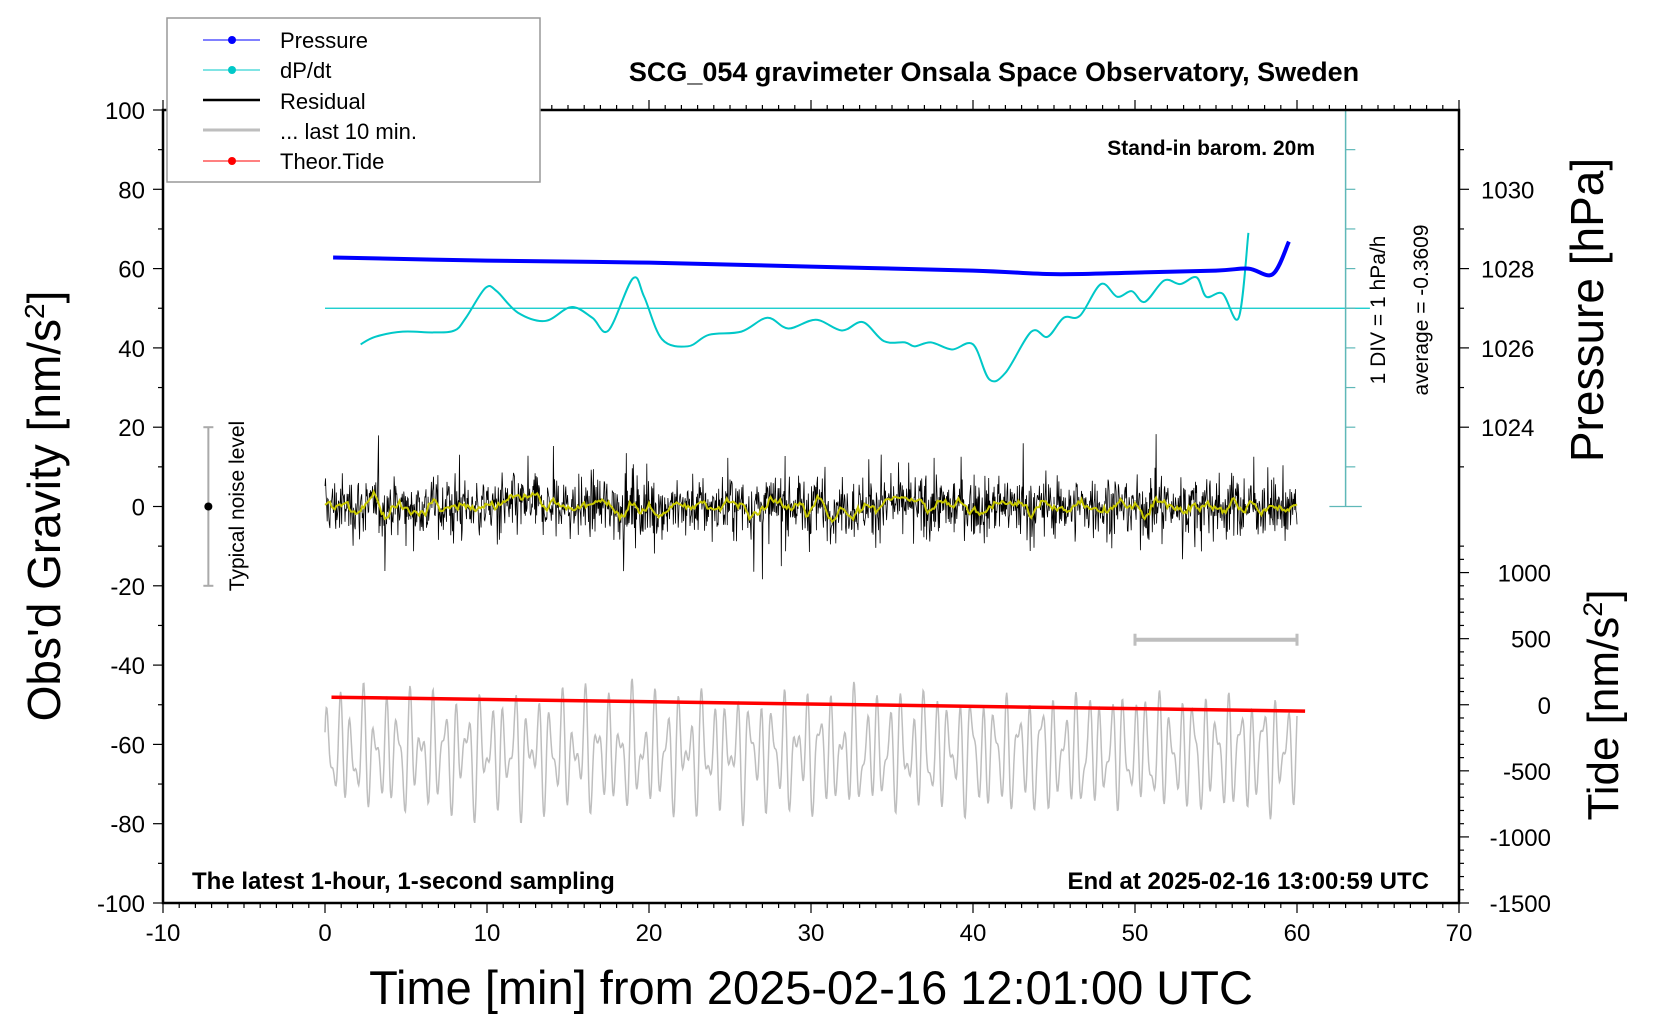 Image resolution: width=1660 pixels, height=1020 pixels. Describe the element at coordinates (138, 508) in the screenshot. I see `y-tick-label: 0` at that location.